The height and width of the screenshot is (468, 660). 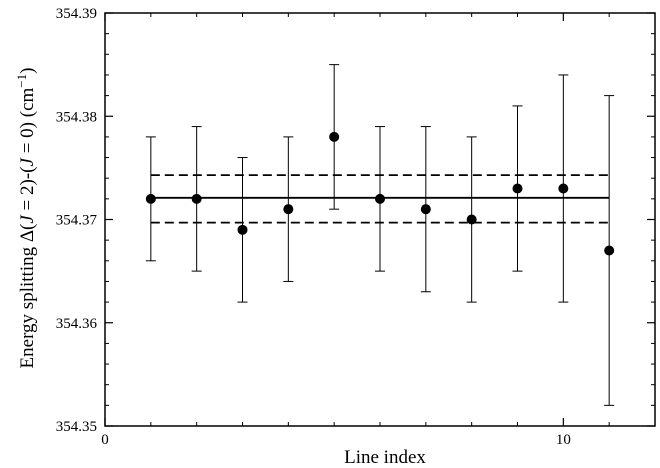 I want to click on y-axis-title-j2: J, so click(x=27, y=161).